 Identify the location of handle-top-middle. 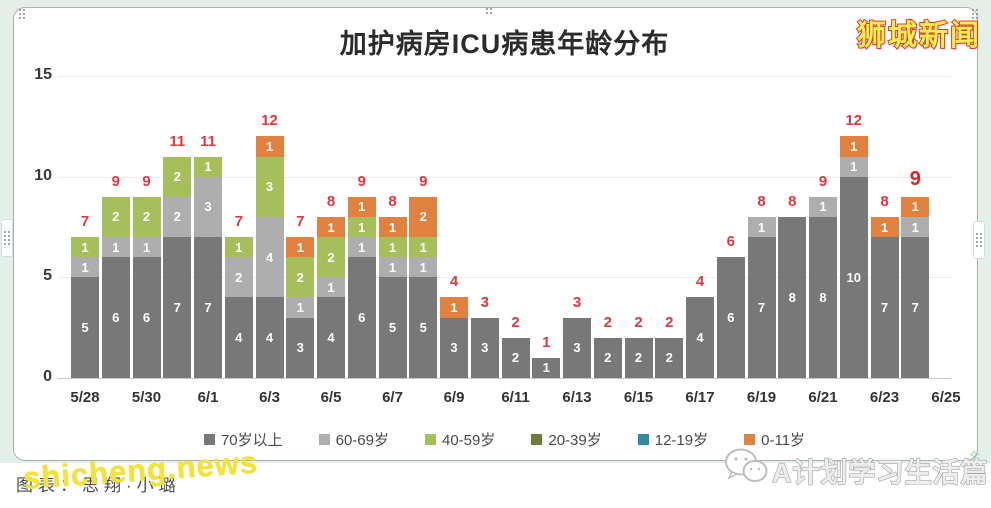
(489, 11).